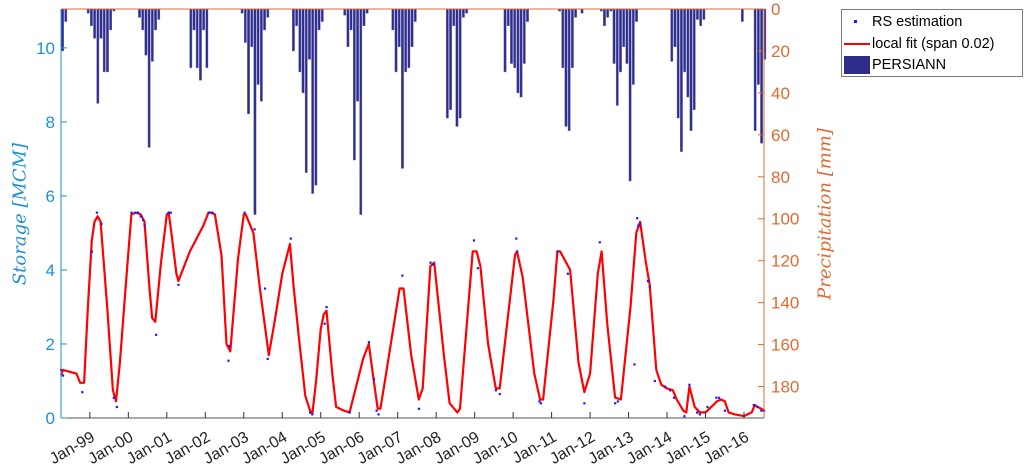  Describe the element at coordinates (780, 93) in the screenshot. I see `svg-text: 40` at that location.